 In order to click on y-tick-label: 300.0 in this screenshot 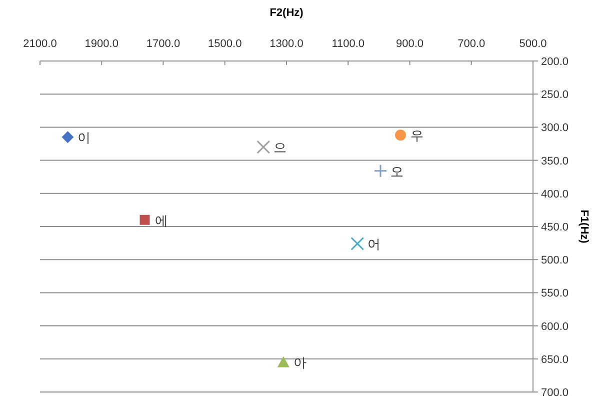, I will do `click(555, 128)`.